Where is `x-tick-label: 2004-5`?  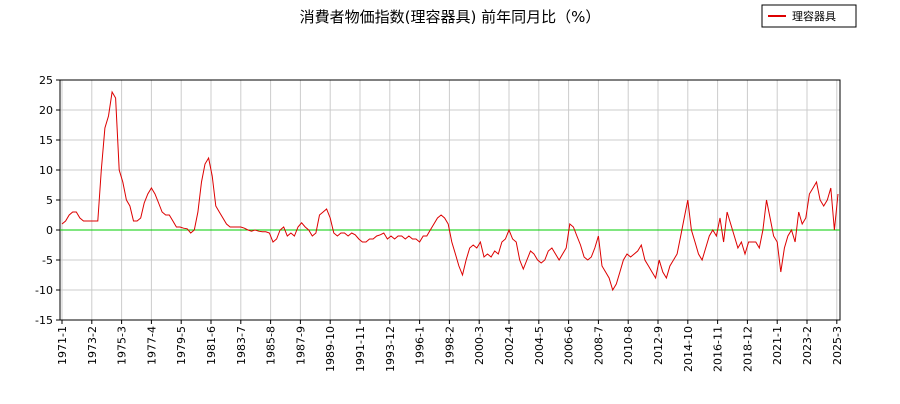 x-tick-label: 2004-5 is located at coordinates (539, 345).